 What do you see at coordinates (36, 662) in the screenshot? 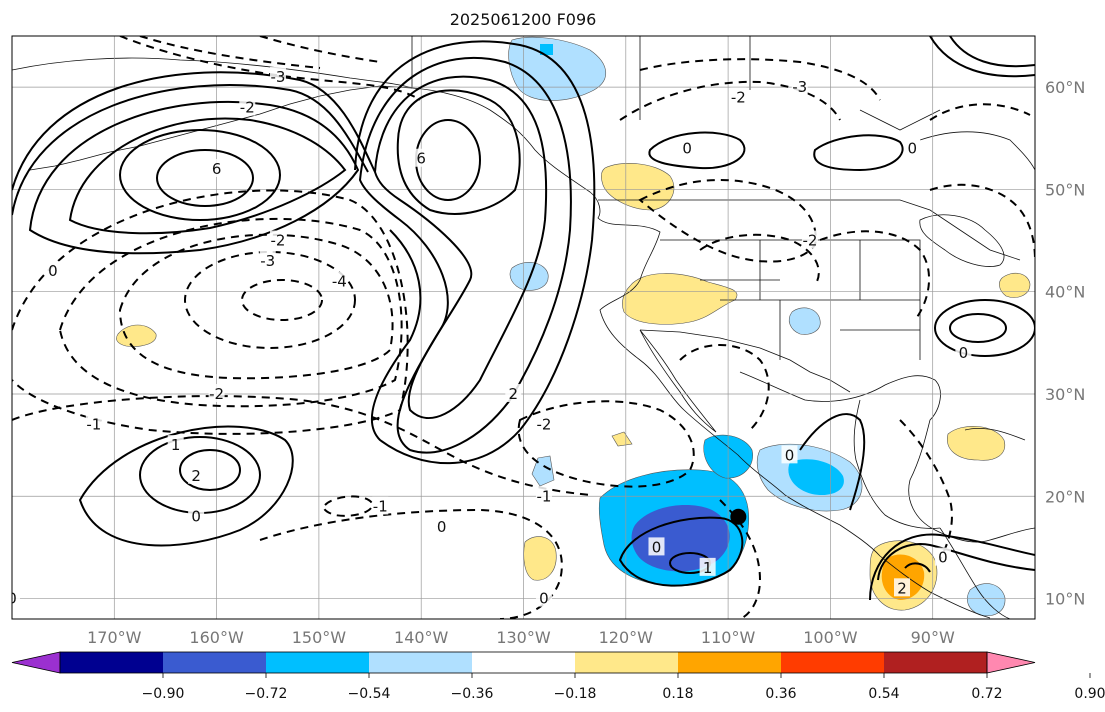
I see `colorbar-min-extend` at bounding box center [36, 662].